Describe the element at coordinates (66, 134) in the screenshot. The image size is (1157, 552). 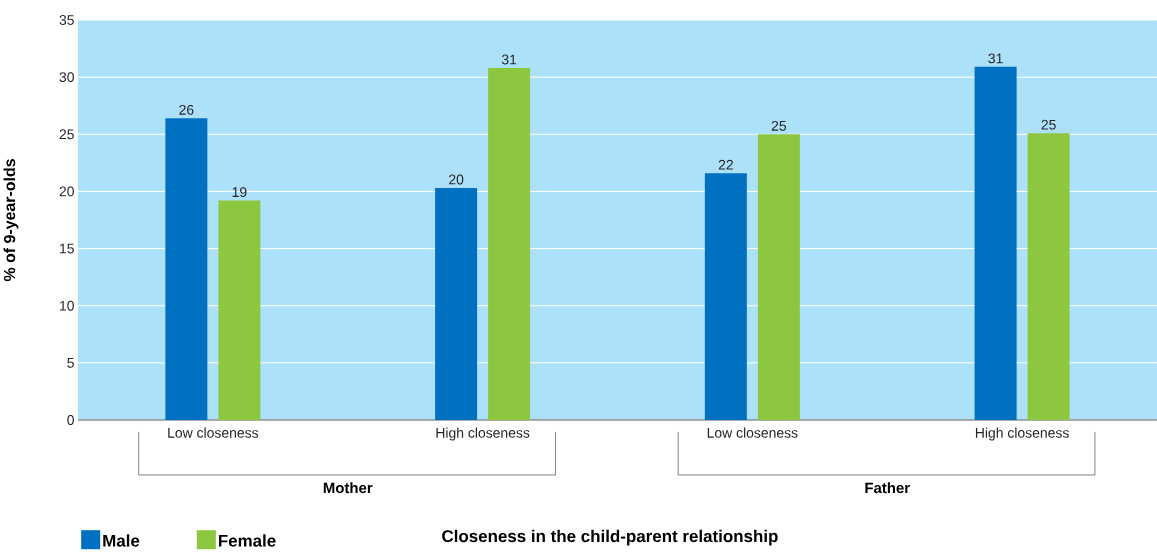
I see `y-tick-label: 25` at that location.